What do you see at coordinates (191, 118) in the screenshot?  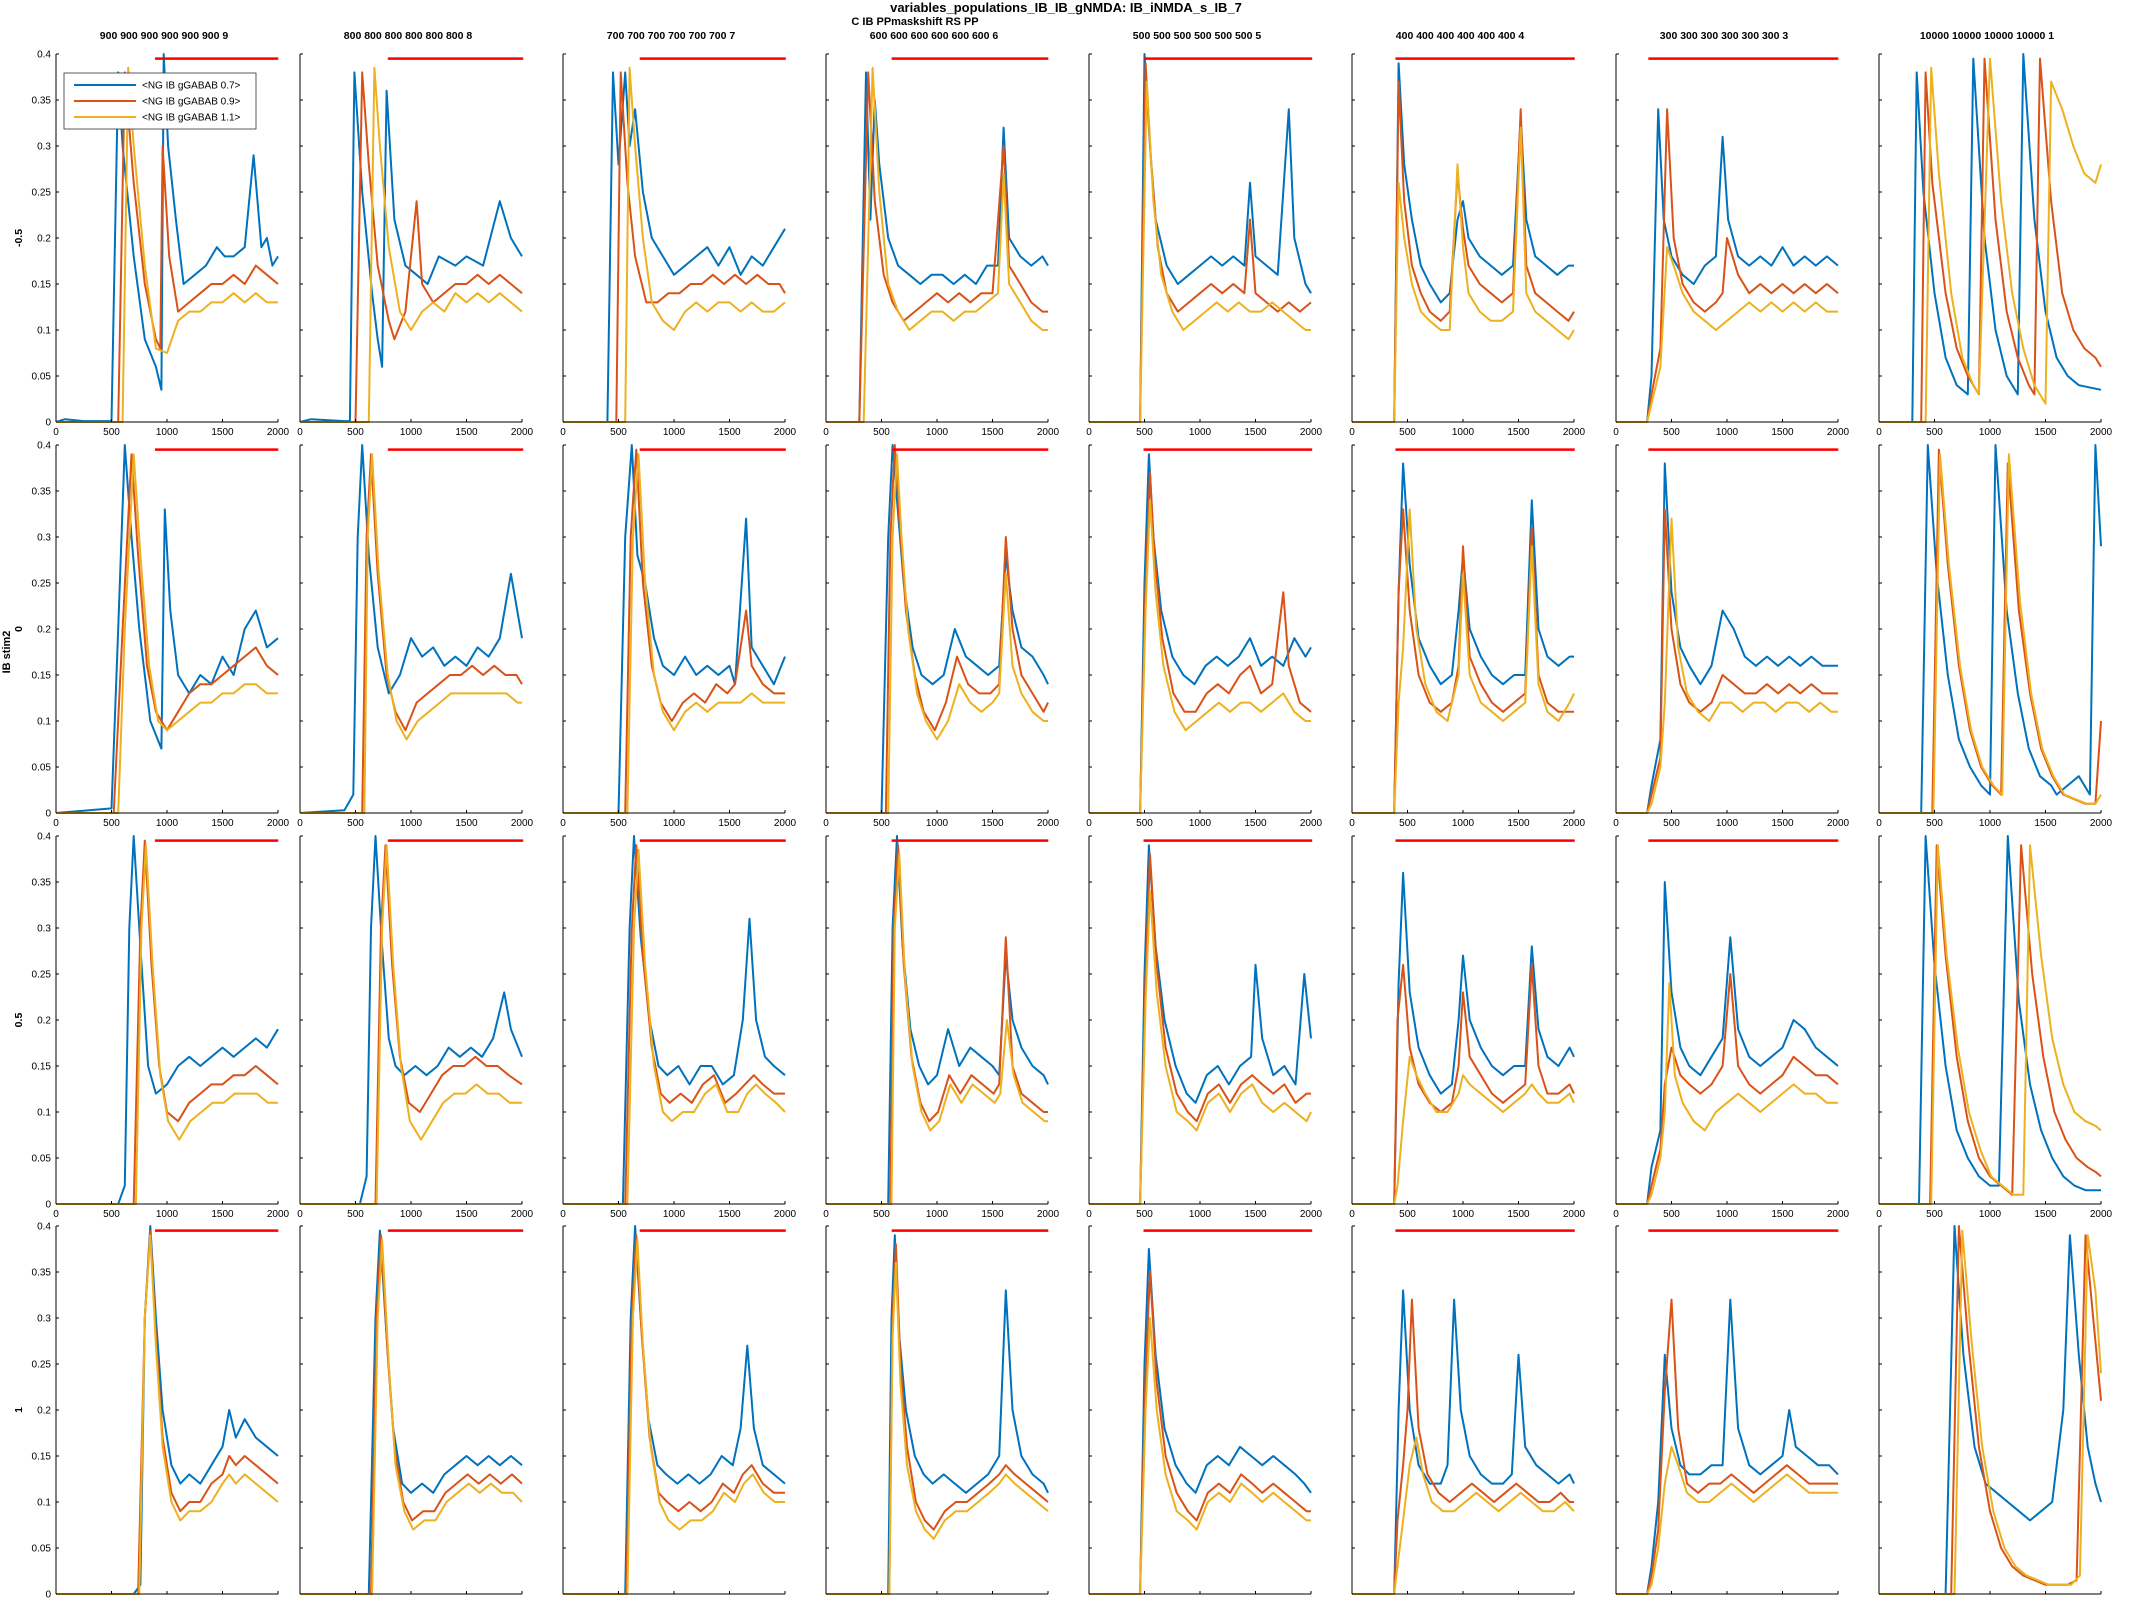 I see `legend-label-3: <NG IB gGABAB 1.1>` at bounding box center [191, 118].